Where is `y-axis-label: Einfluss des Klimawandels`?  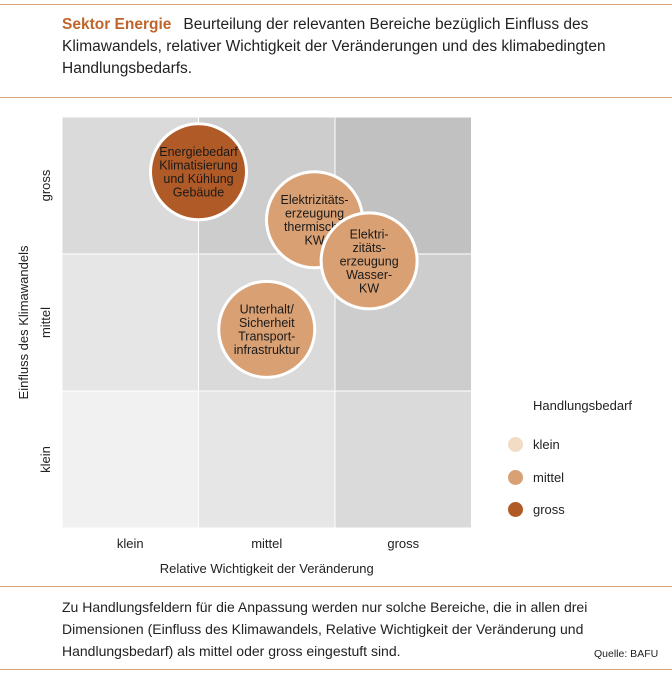
y-axis-label: Einfluss des Klimawandels is located at coordinates (23, 322).